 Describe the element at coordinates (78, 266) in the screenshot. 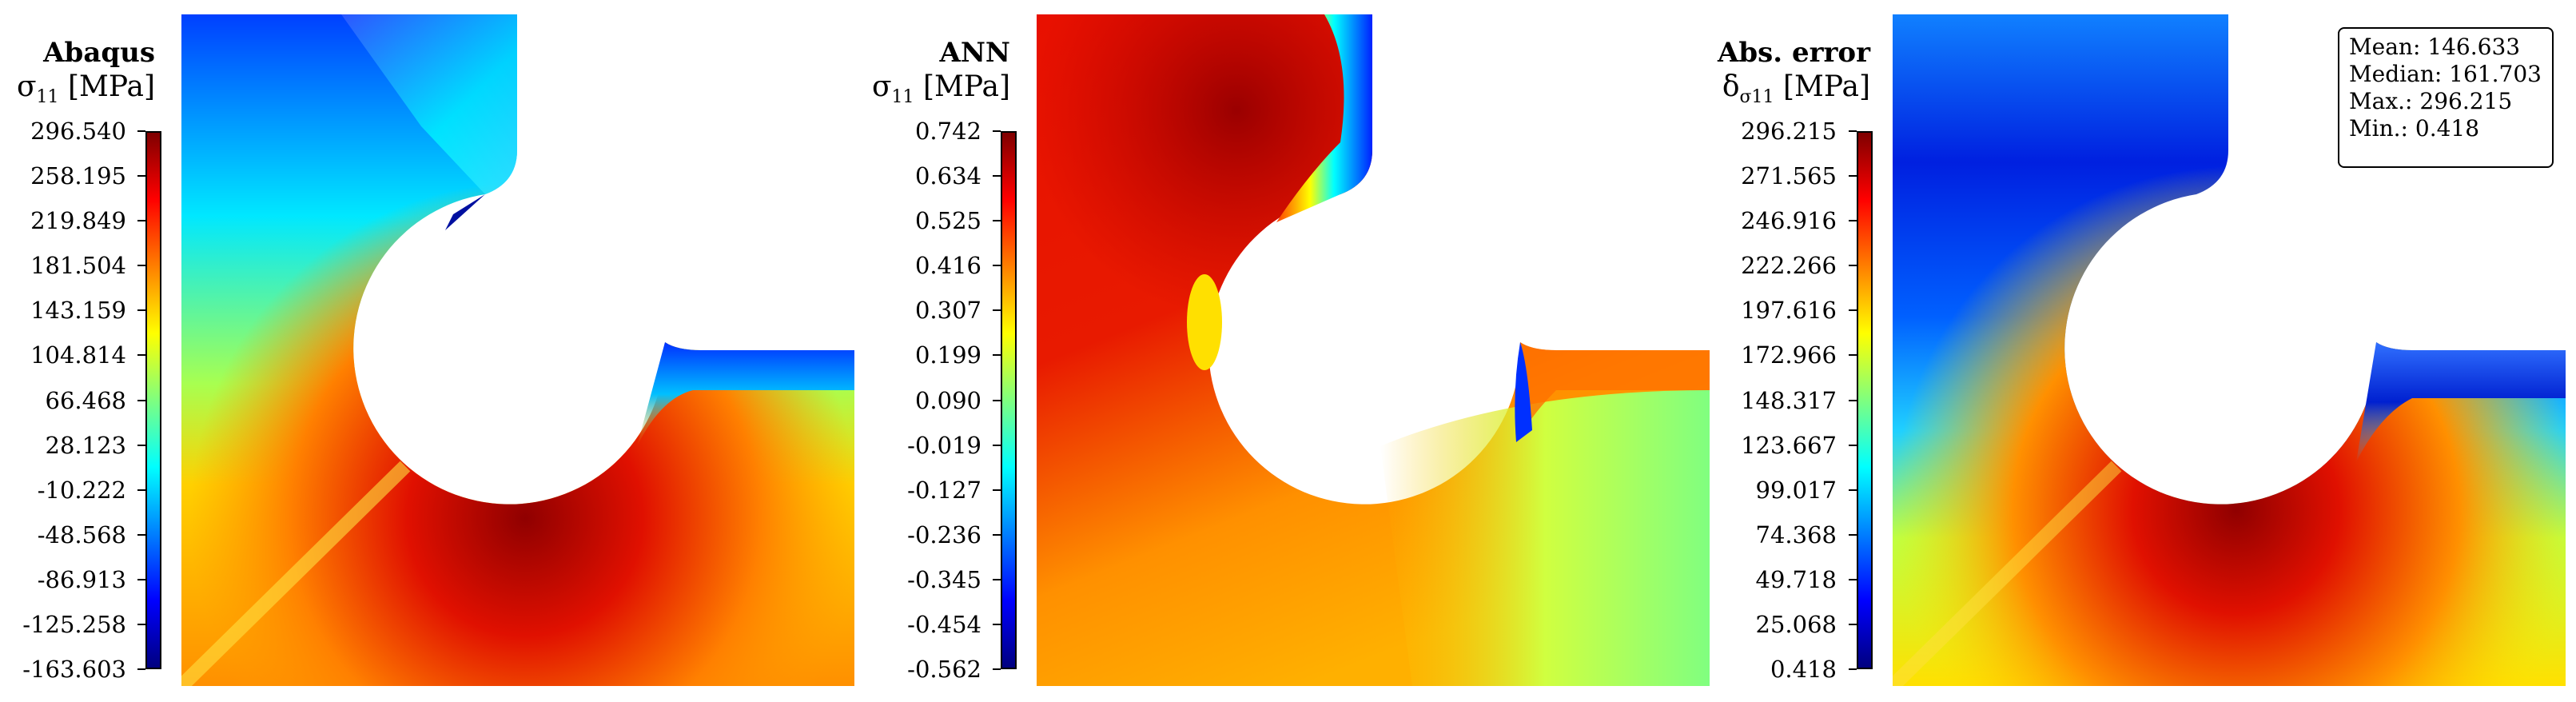

I see `colorbar-tick-label: 181.504` at that location.